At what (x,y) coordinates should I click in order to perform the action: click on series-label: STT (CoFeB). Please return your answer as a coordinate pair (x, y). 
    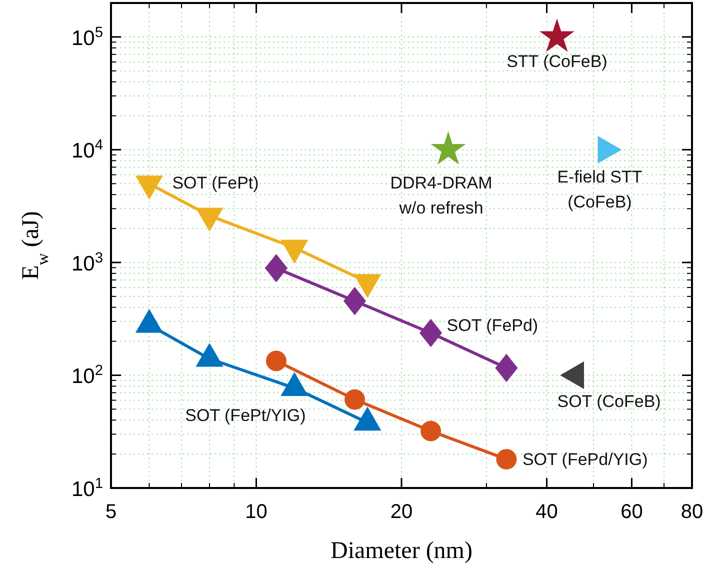
    Looking at the image, I should click on (557, 61).